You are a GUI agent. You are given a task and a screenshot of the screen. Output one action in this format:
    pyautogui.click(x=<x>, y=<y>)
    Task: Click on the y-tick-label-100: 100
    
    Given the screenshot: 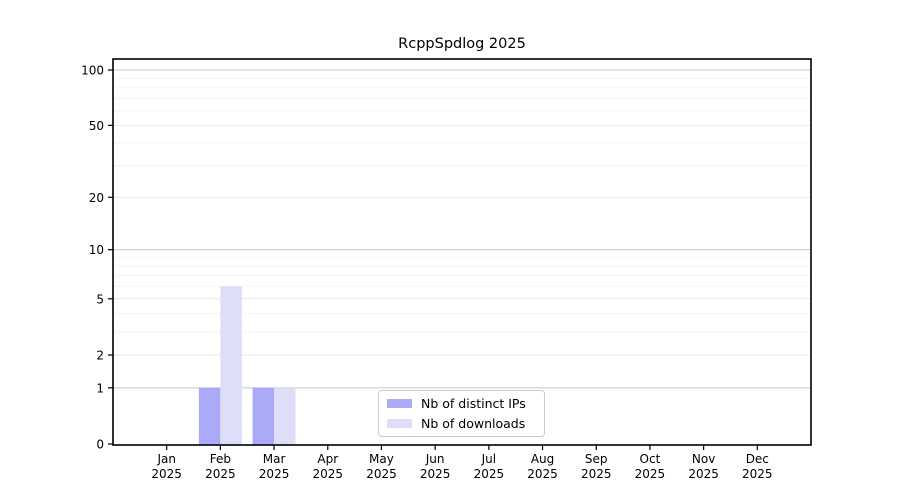 What is the action you would take?
    pyautogui.click(x=92, y=71)
    